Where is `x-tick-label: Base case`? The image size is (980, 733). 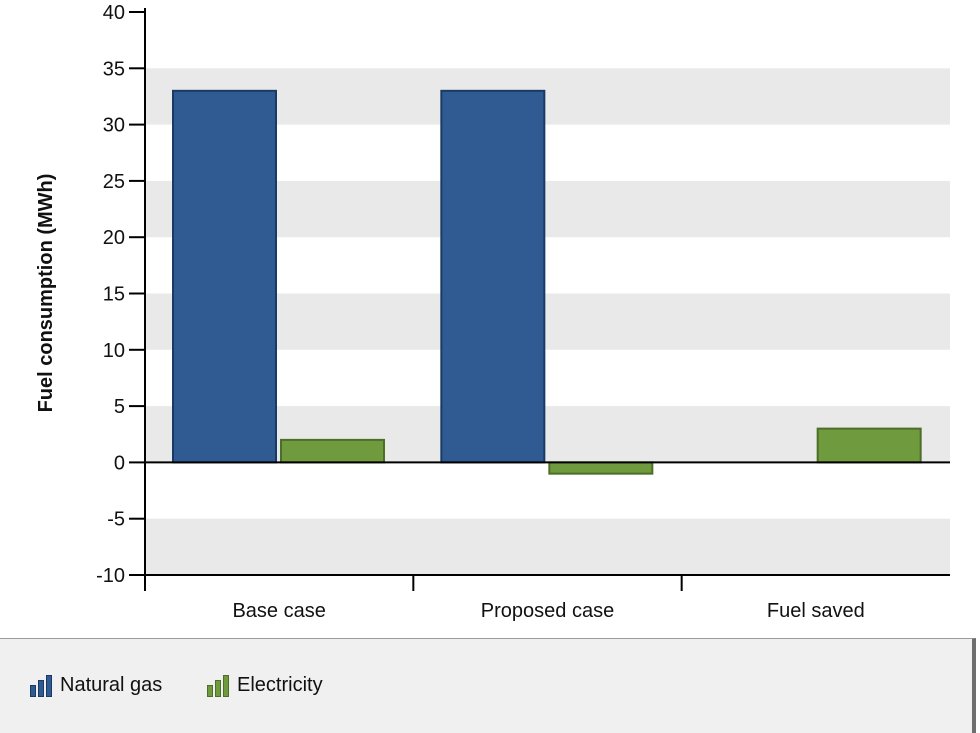
x-tick-label: Base case is located at coordinates (278, 611).